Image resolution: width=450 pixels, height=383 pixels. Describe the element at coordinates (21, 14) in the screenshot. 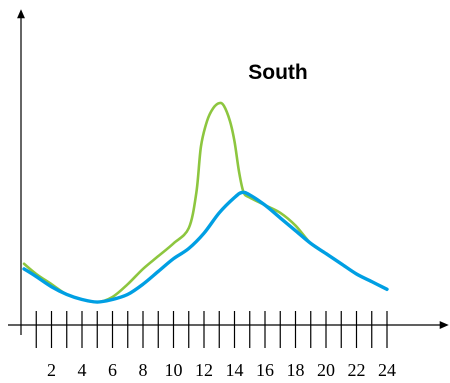

I see `y-axis-arrow` at that location.